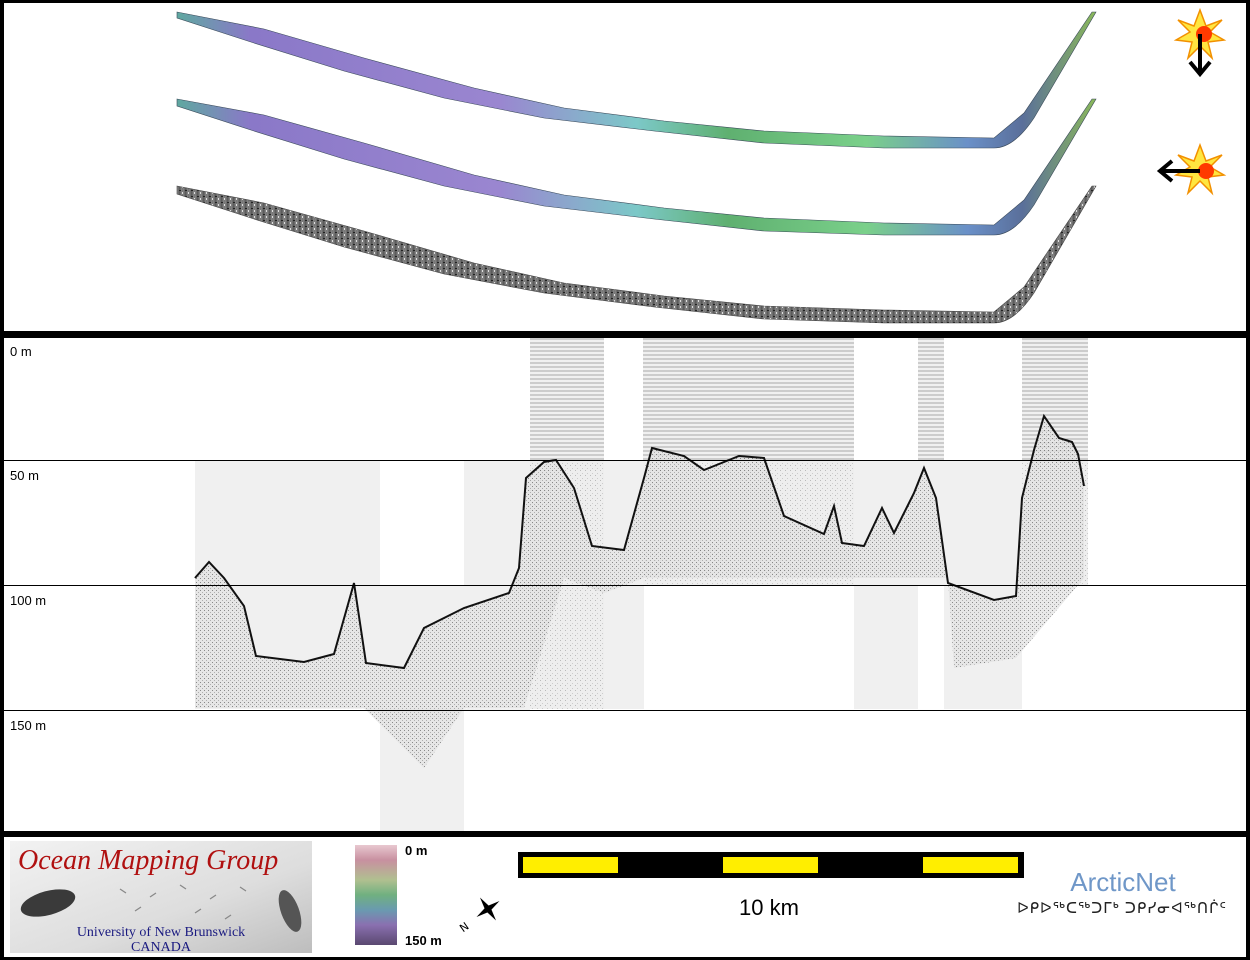 This screenshot has width=1250, height=960. I want to click on backscatter-strip, so click(636, 254).